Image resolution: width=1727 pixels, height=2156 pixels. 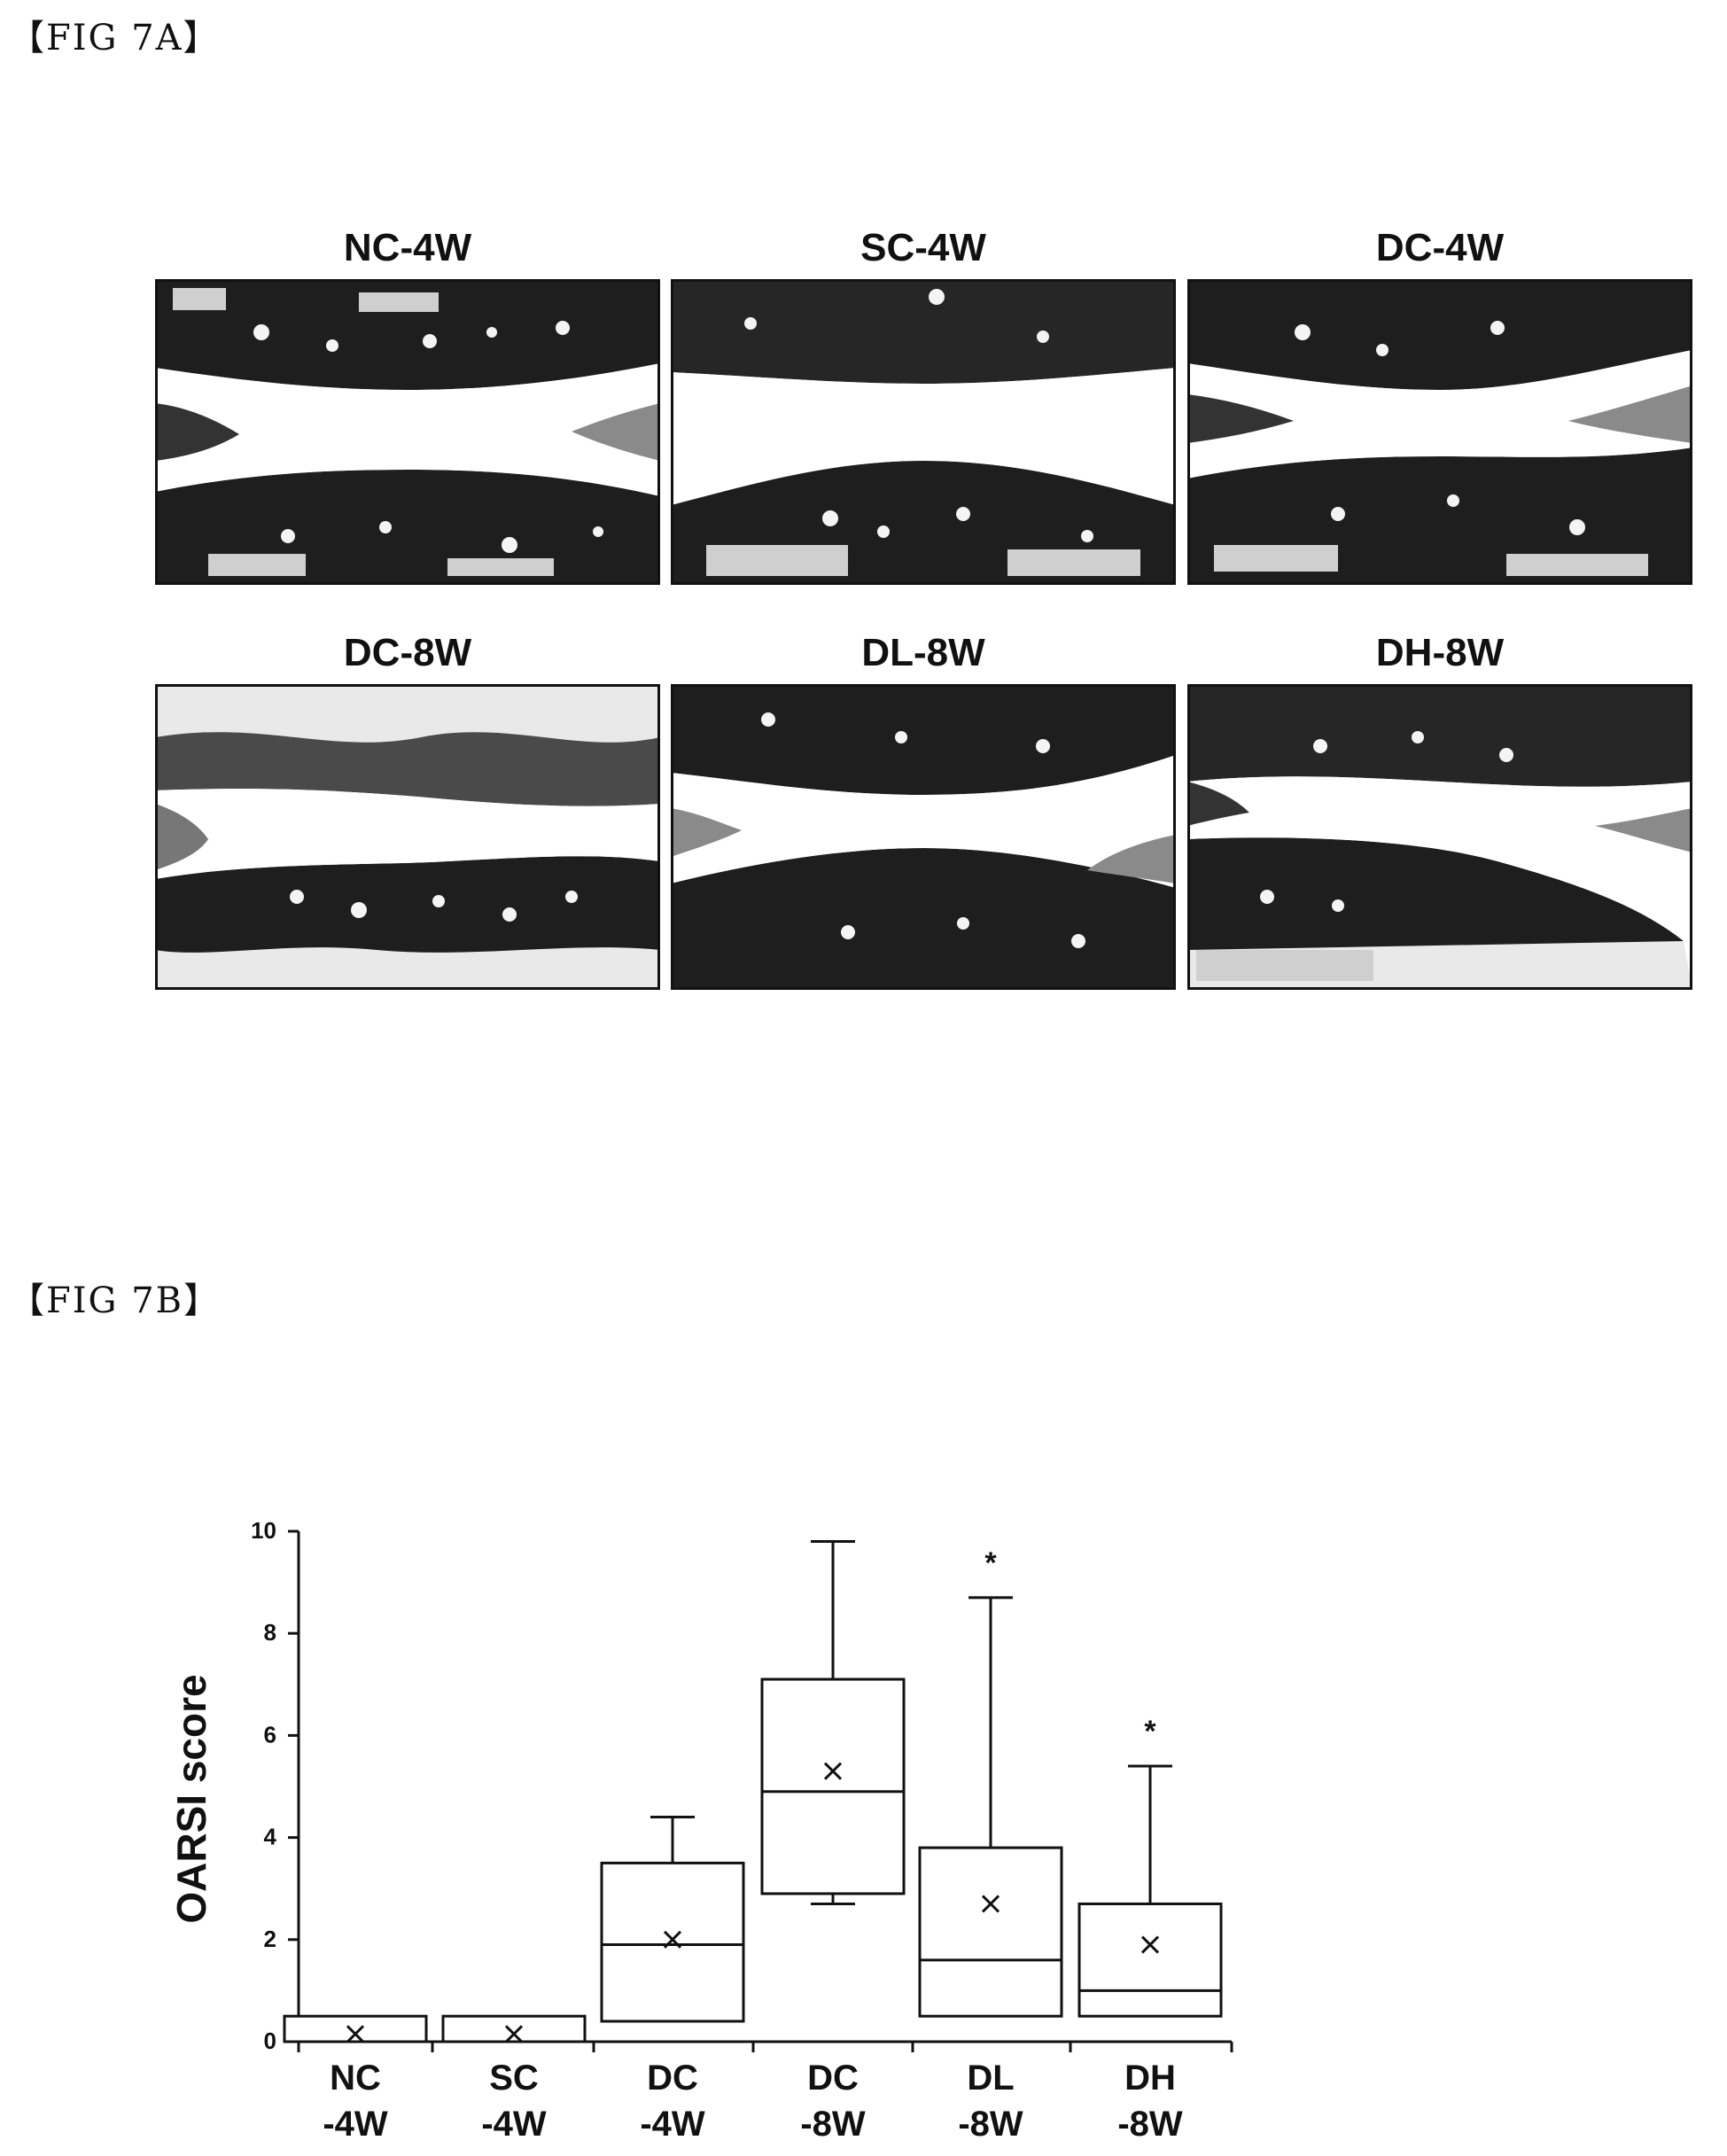 What do you see at coordinates (355, 2078) in the screenshot?
I see `x-tick-label-line1: NC` at bounding box center [355, 2078].